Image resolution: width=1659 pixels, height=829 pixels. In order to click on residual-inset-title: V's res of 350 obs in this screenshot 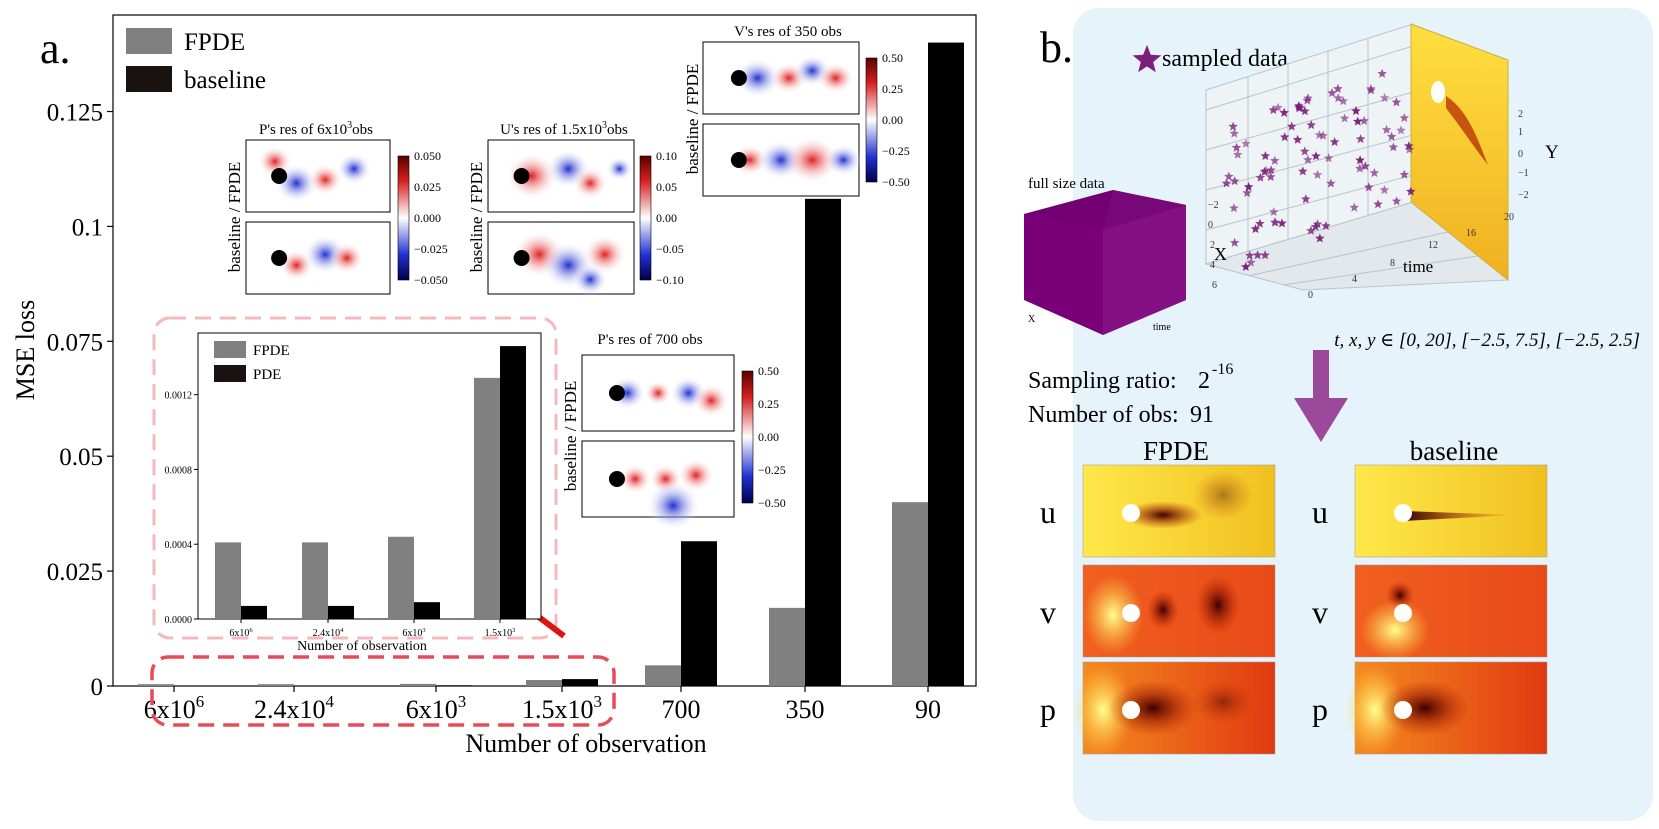, I will do `click(788, 32)`.